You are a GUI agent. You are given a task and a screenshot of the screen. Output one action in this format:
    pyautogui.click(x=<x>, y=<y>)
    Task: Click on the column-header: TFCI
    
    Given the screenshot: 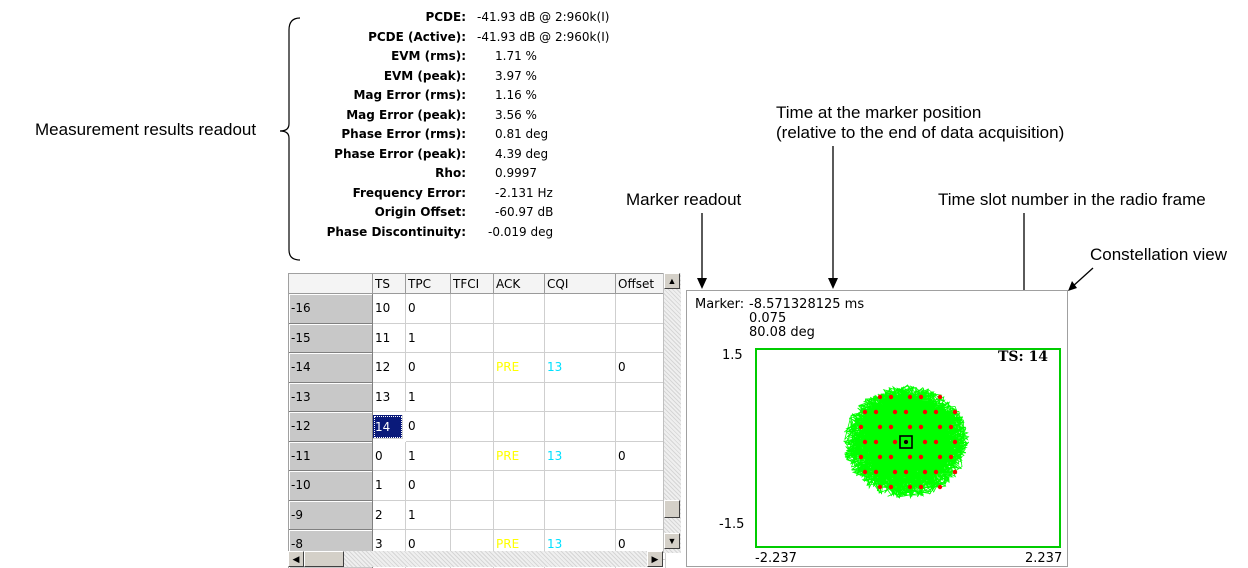 What is the action you would take?
    pyautogui.click(x=472, y=284)
    